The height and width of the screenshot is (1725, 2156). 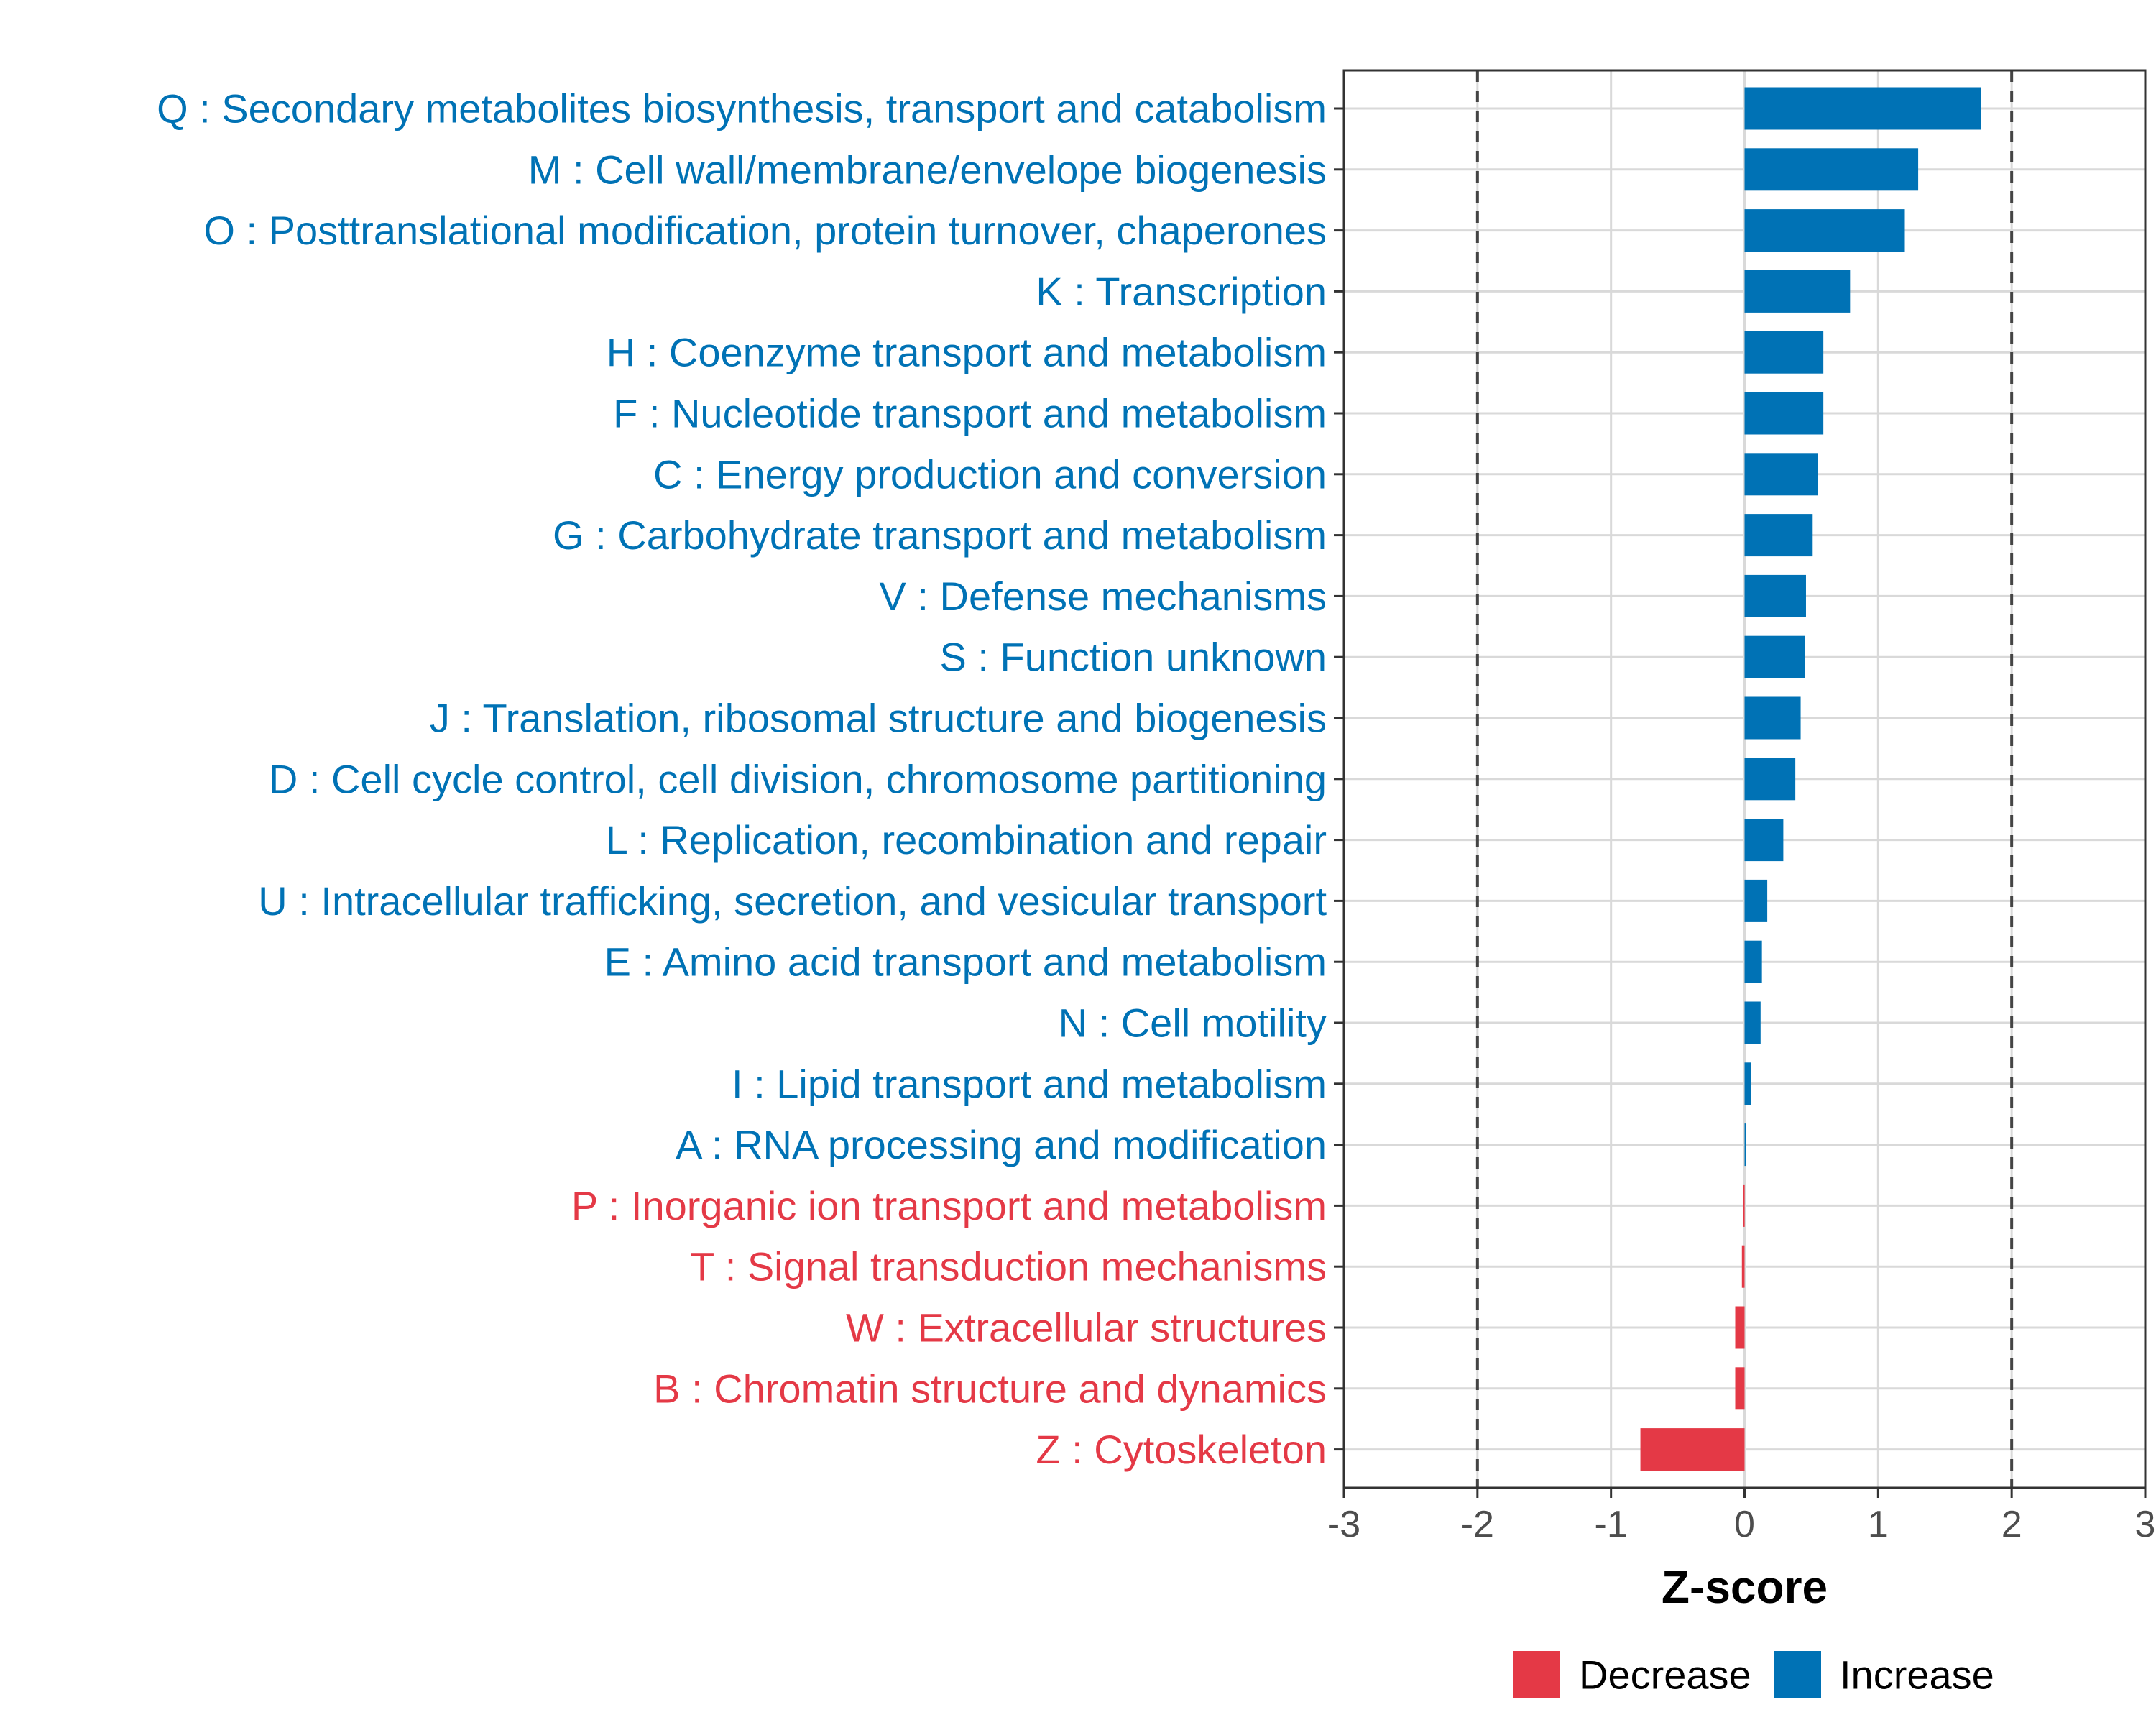 What do you see at coordinates (1478, 1524) in the screenshot?
I see `x-tick-label: -2` at bounding box center [1478, 1524].